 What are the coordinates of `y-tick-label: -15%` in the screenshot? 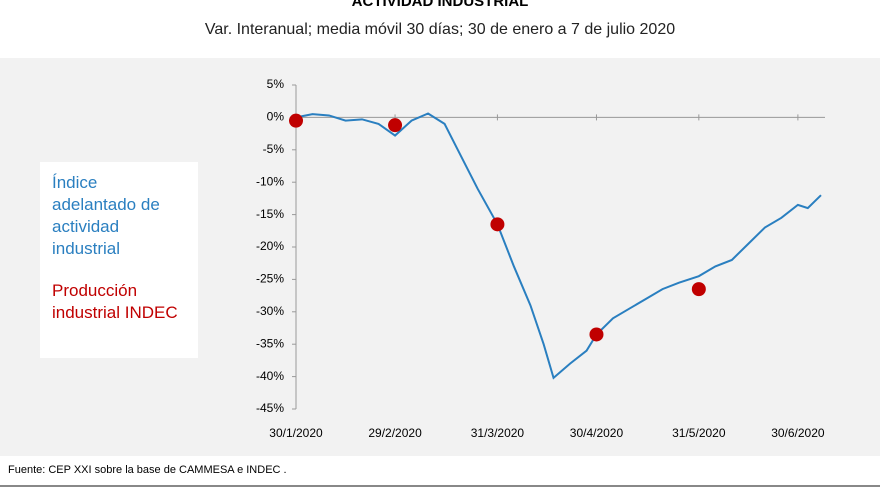 It's located at (270, 214).